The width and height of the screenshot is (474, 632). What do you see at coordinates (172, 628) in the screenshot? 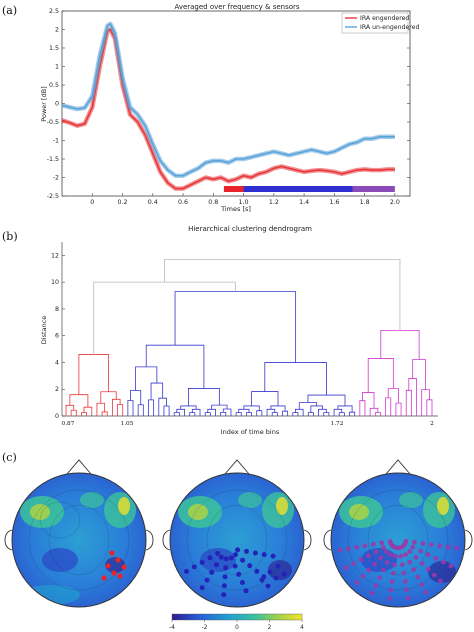
I see `colorbar-tick-label: -4` at bounding box center [172, 628].